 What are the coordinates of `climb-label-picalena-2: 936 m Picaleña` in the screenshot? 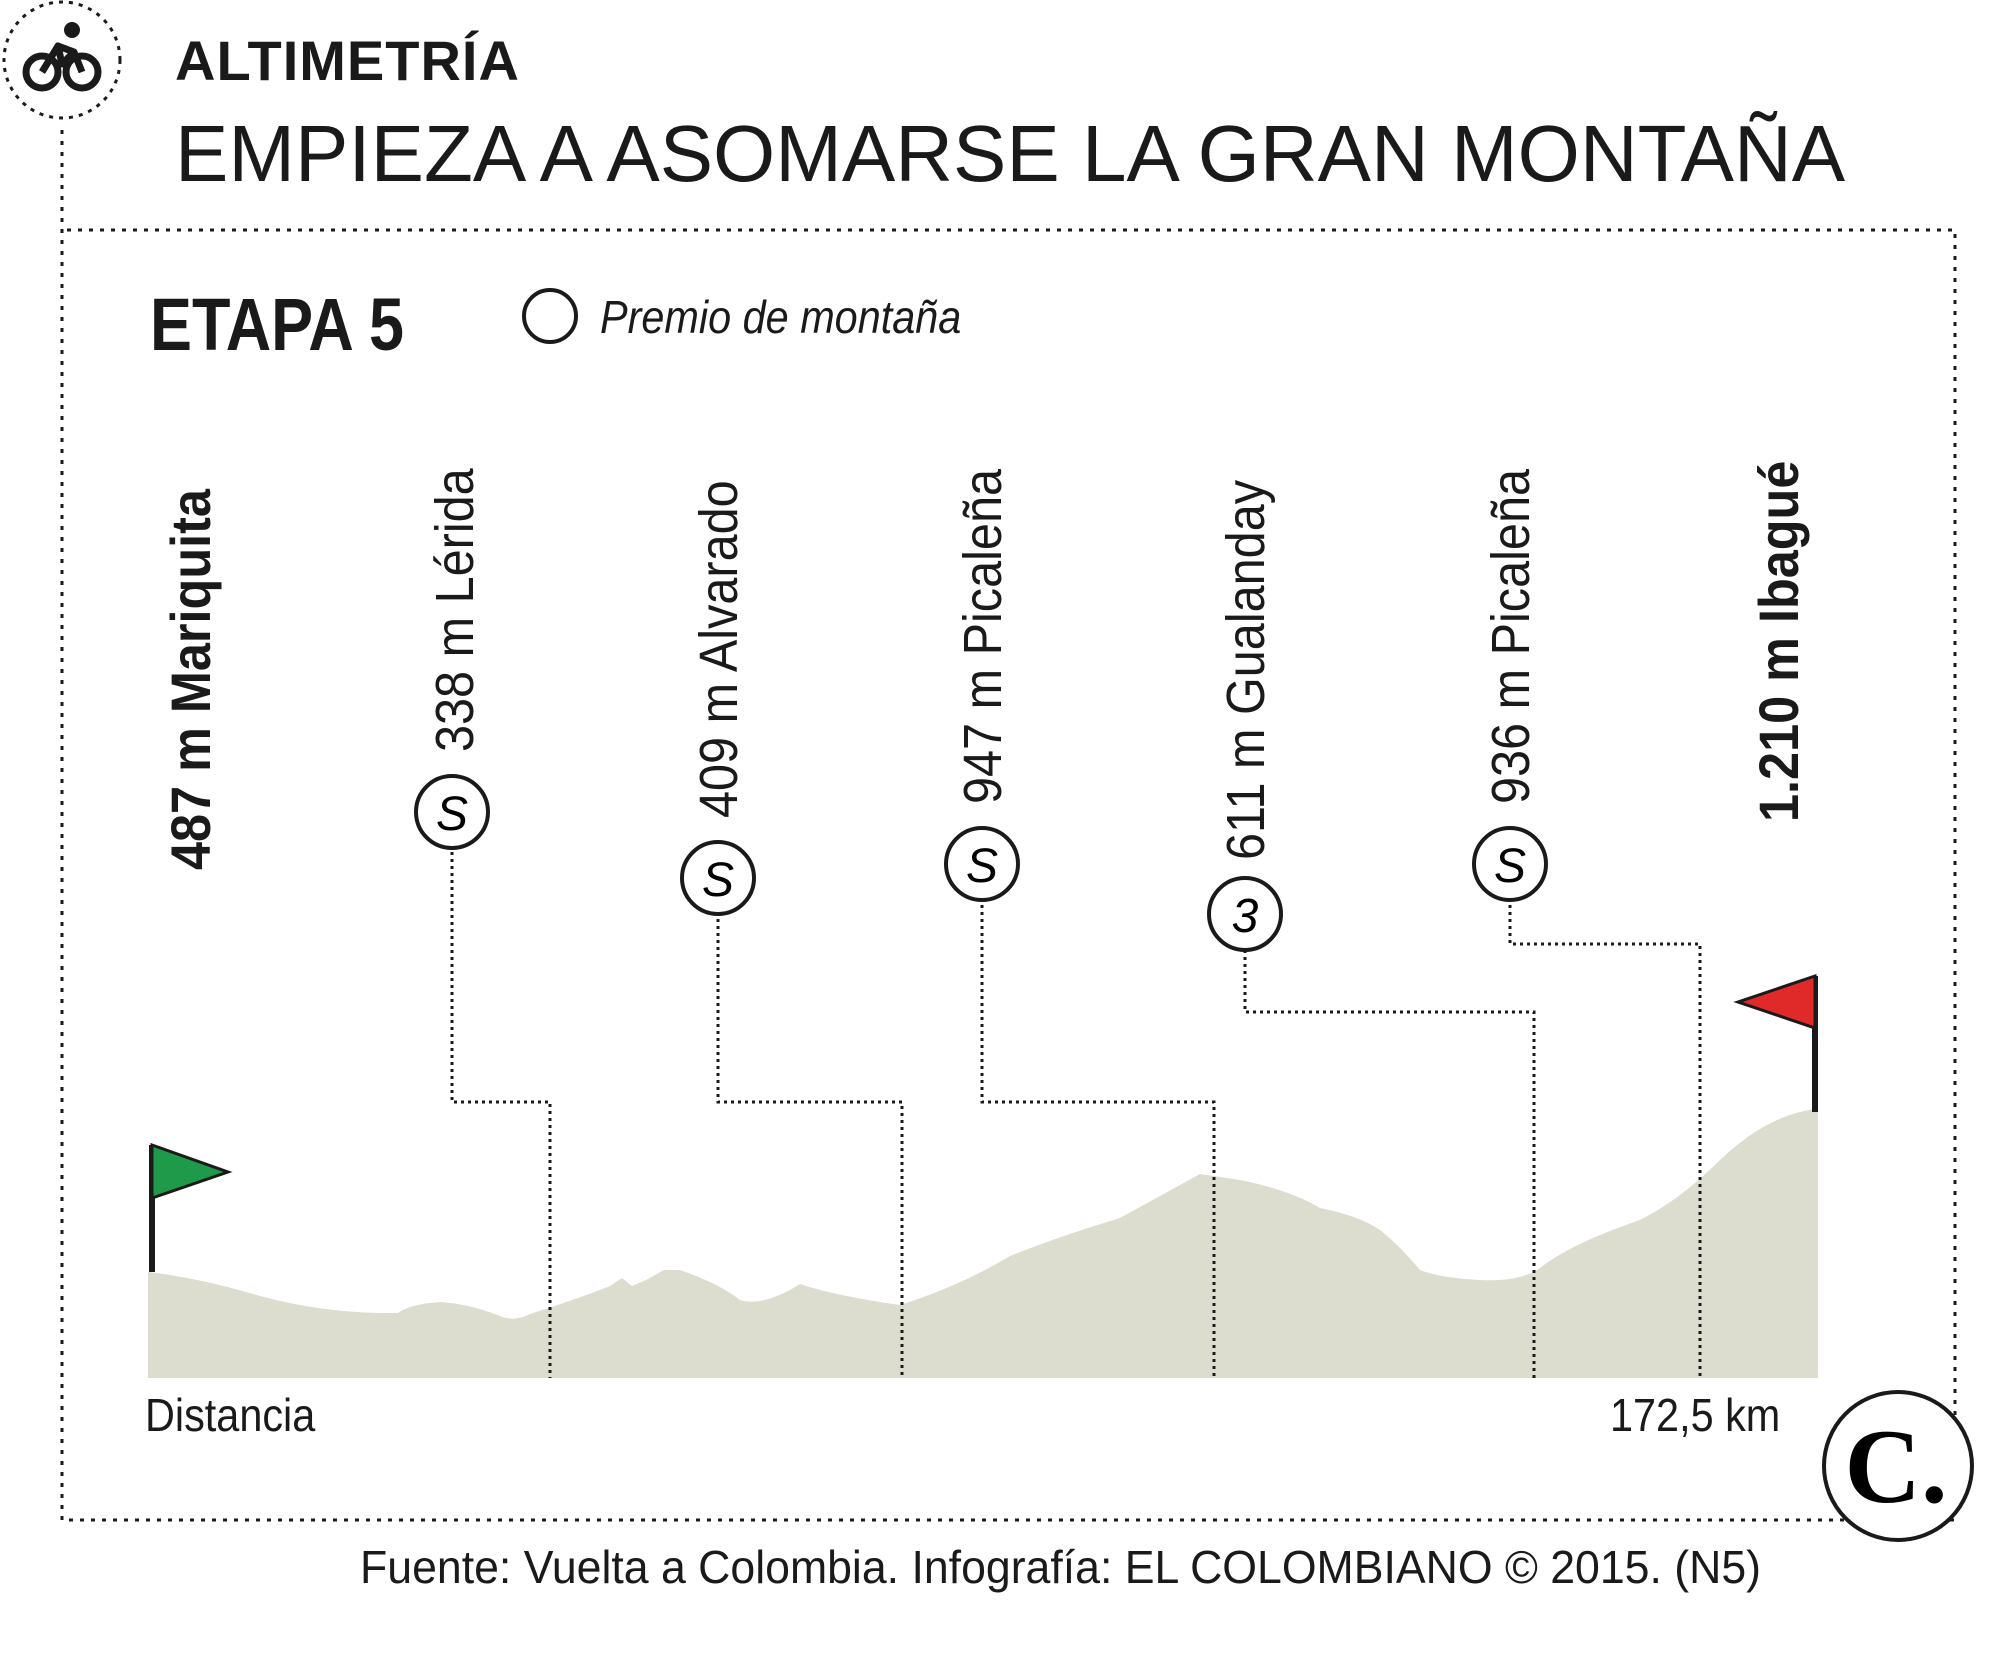 It's located at (1511, 636).